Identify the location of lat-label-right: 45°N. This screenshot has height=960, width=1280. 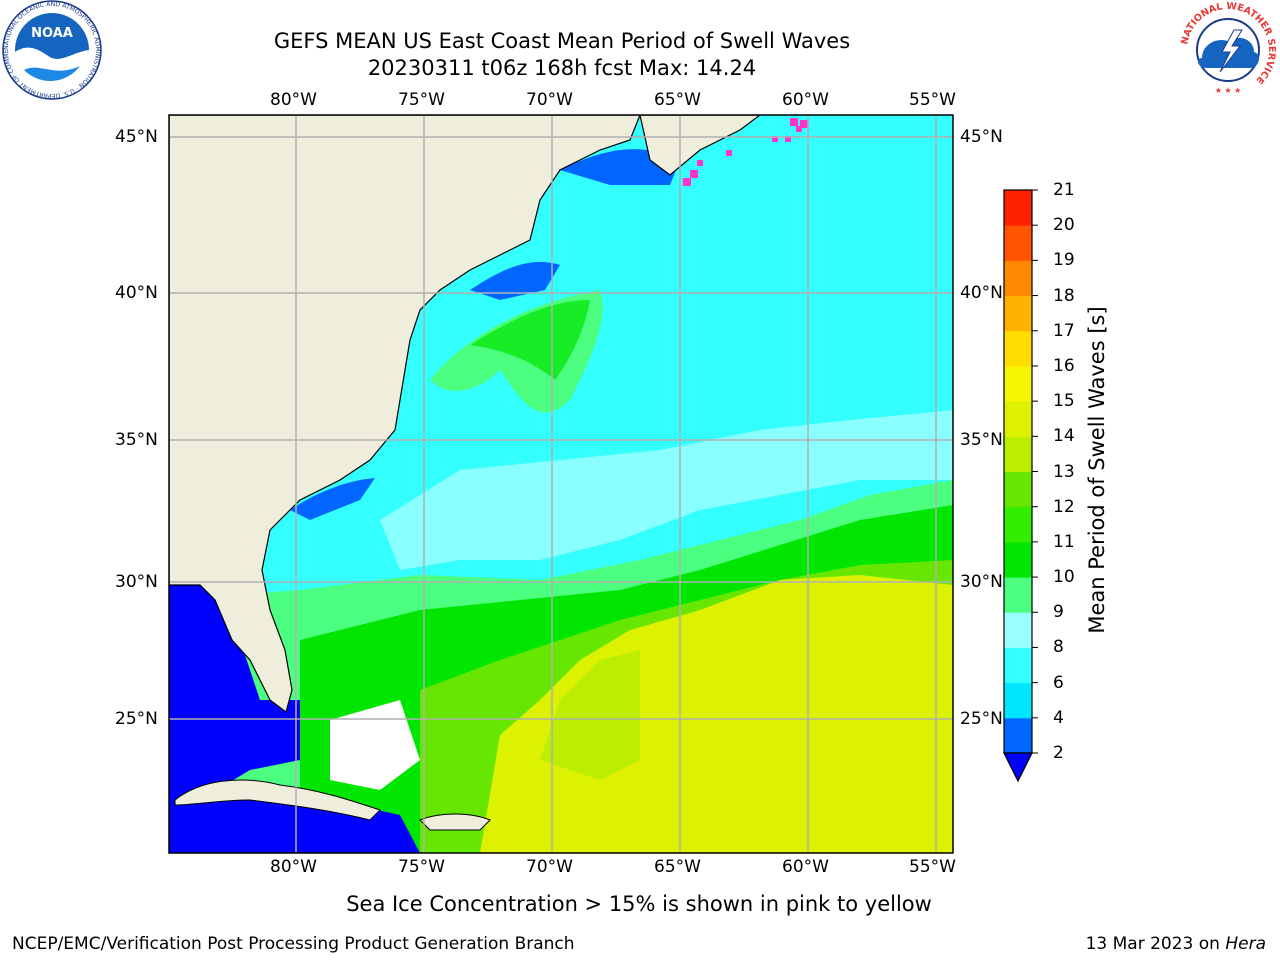
(981, 137).